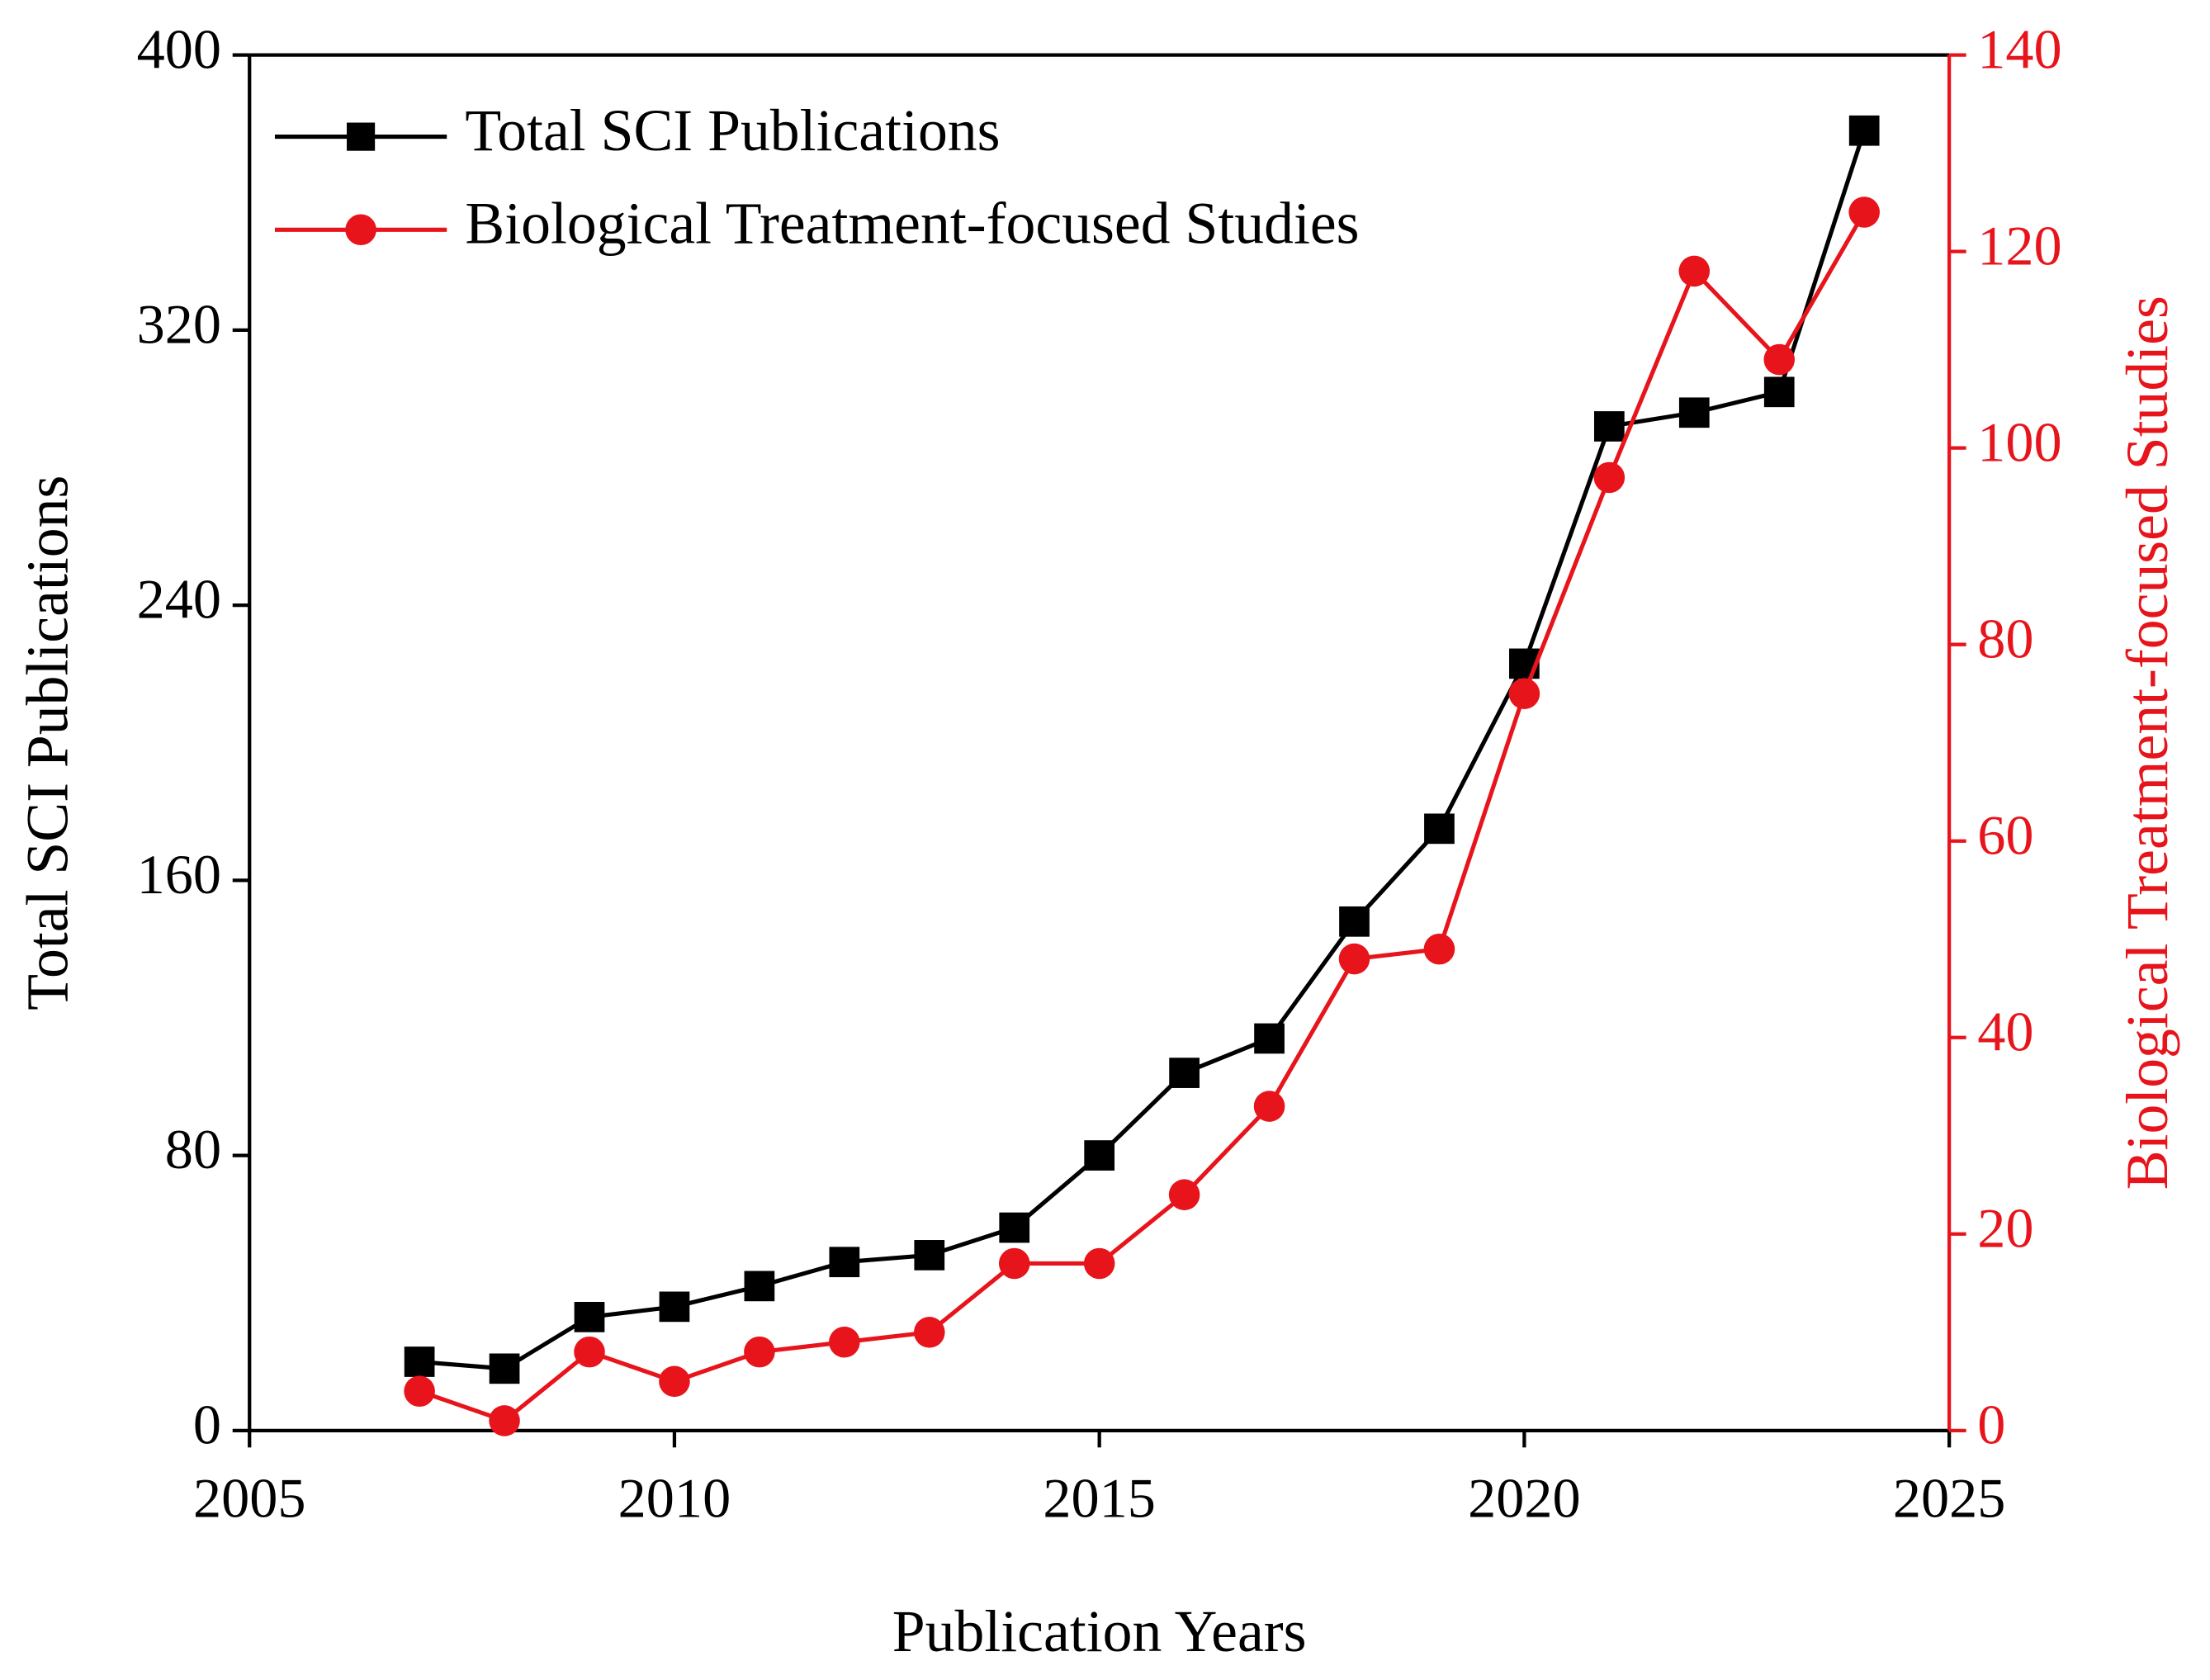  What do you see at coordinates (2005, 1227) in the screenshot?
I see `y2-tick-label: 20` at bounding box center [2005, 1227].